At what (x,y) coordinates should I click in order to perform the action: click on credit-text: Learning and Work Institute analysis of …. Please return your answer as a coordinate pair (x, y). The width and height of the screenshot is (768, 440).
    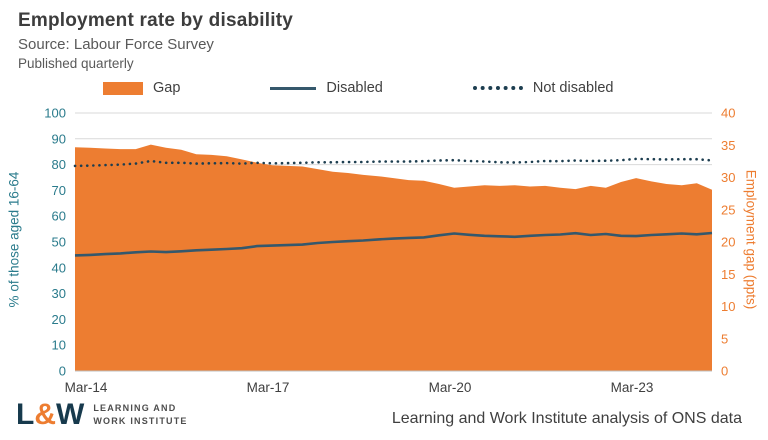
    Looking at the image, I should click on (566, 418).